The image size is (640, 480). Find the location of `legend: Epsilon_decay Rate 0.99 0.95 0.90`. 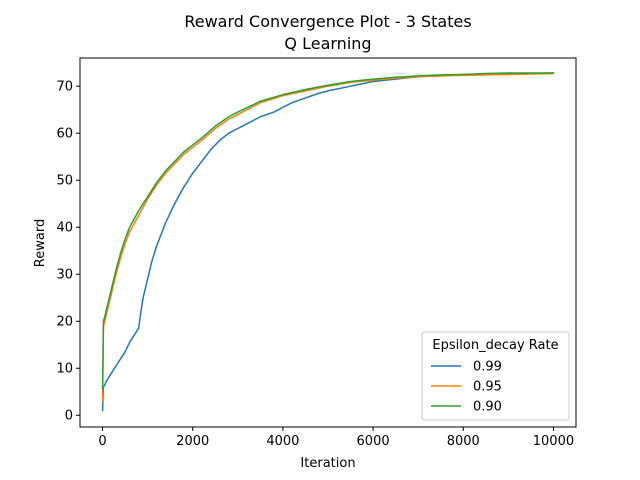

legend: Epsilon_decay Rate 0.99 0.95 0.90 is located at coordinates (495, 376).